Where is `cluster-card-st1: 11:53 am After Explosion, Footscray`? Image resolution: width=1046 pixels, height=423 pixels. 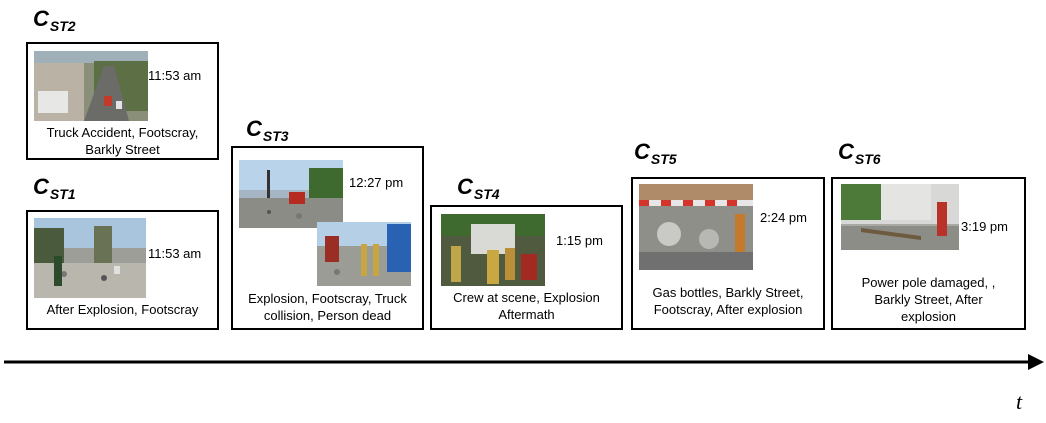
cluster-card-st1: 11:53 am After Explosion, Footscray is located at coordinates (122, 270).